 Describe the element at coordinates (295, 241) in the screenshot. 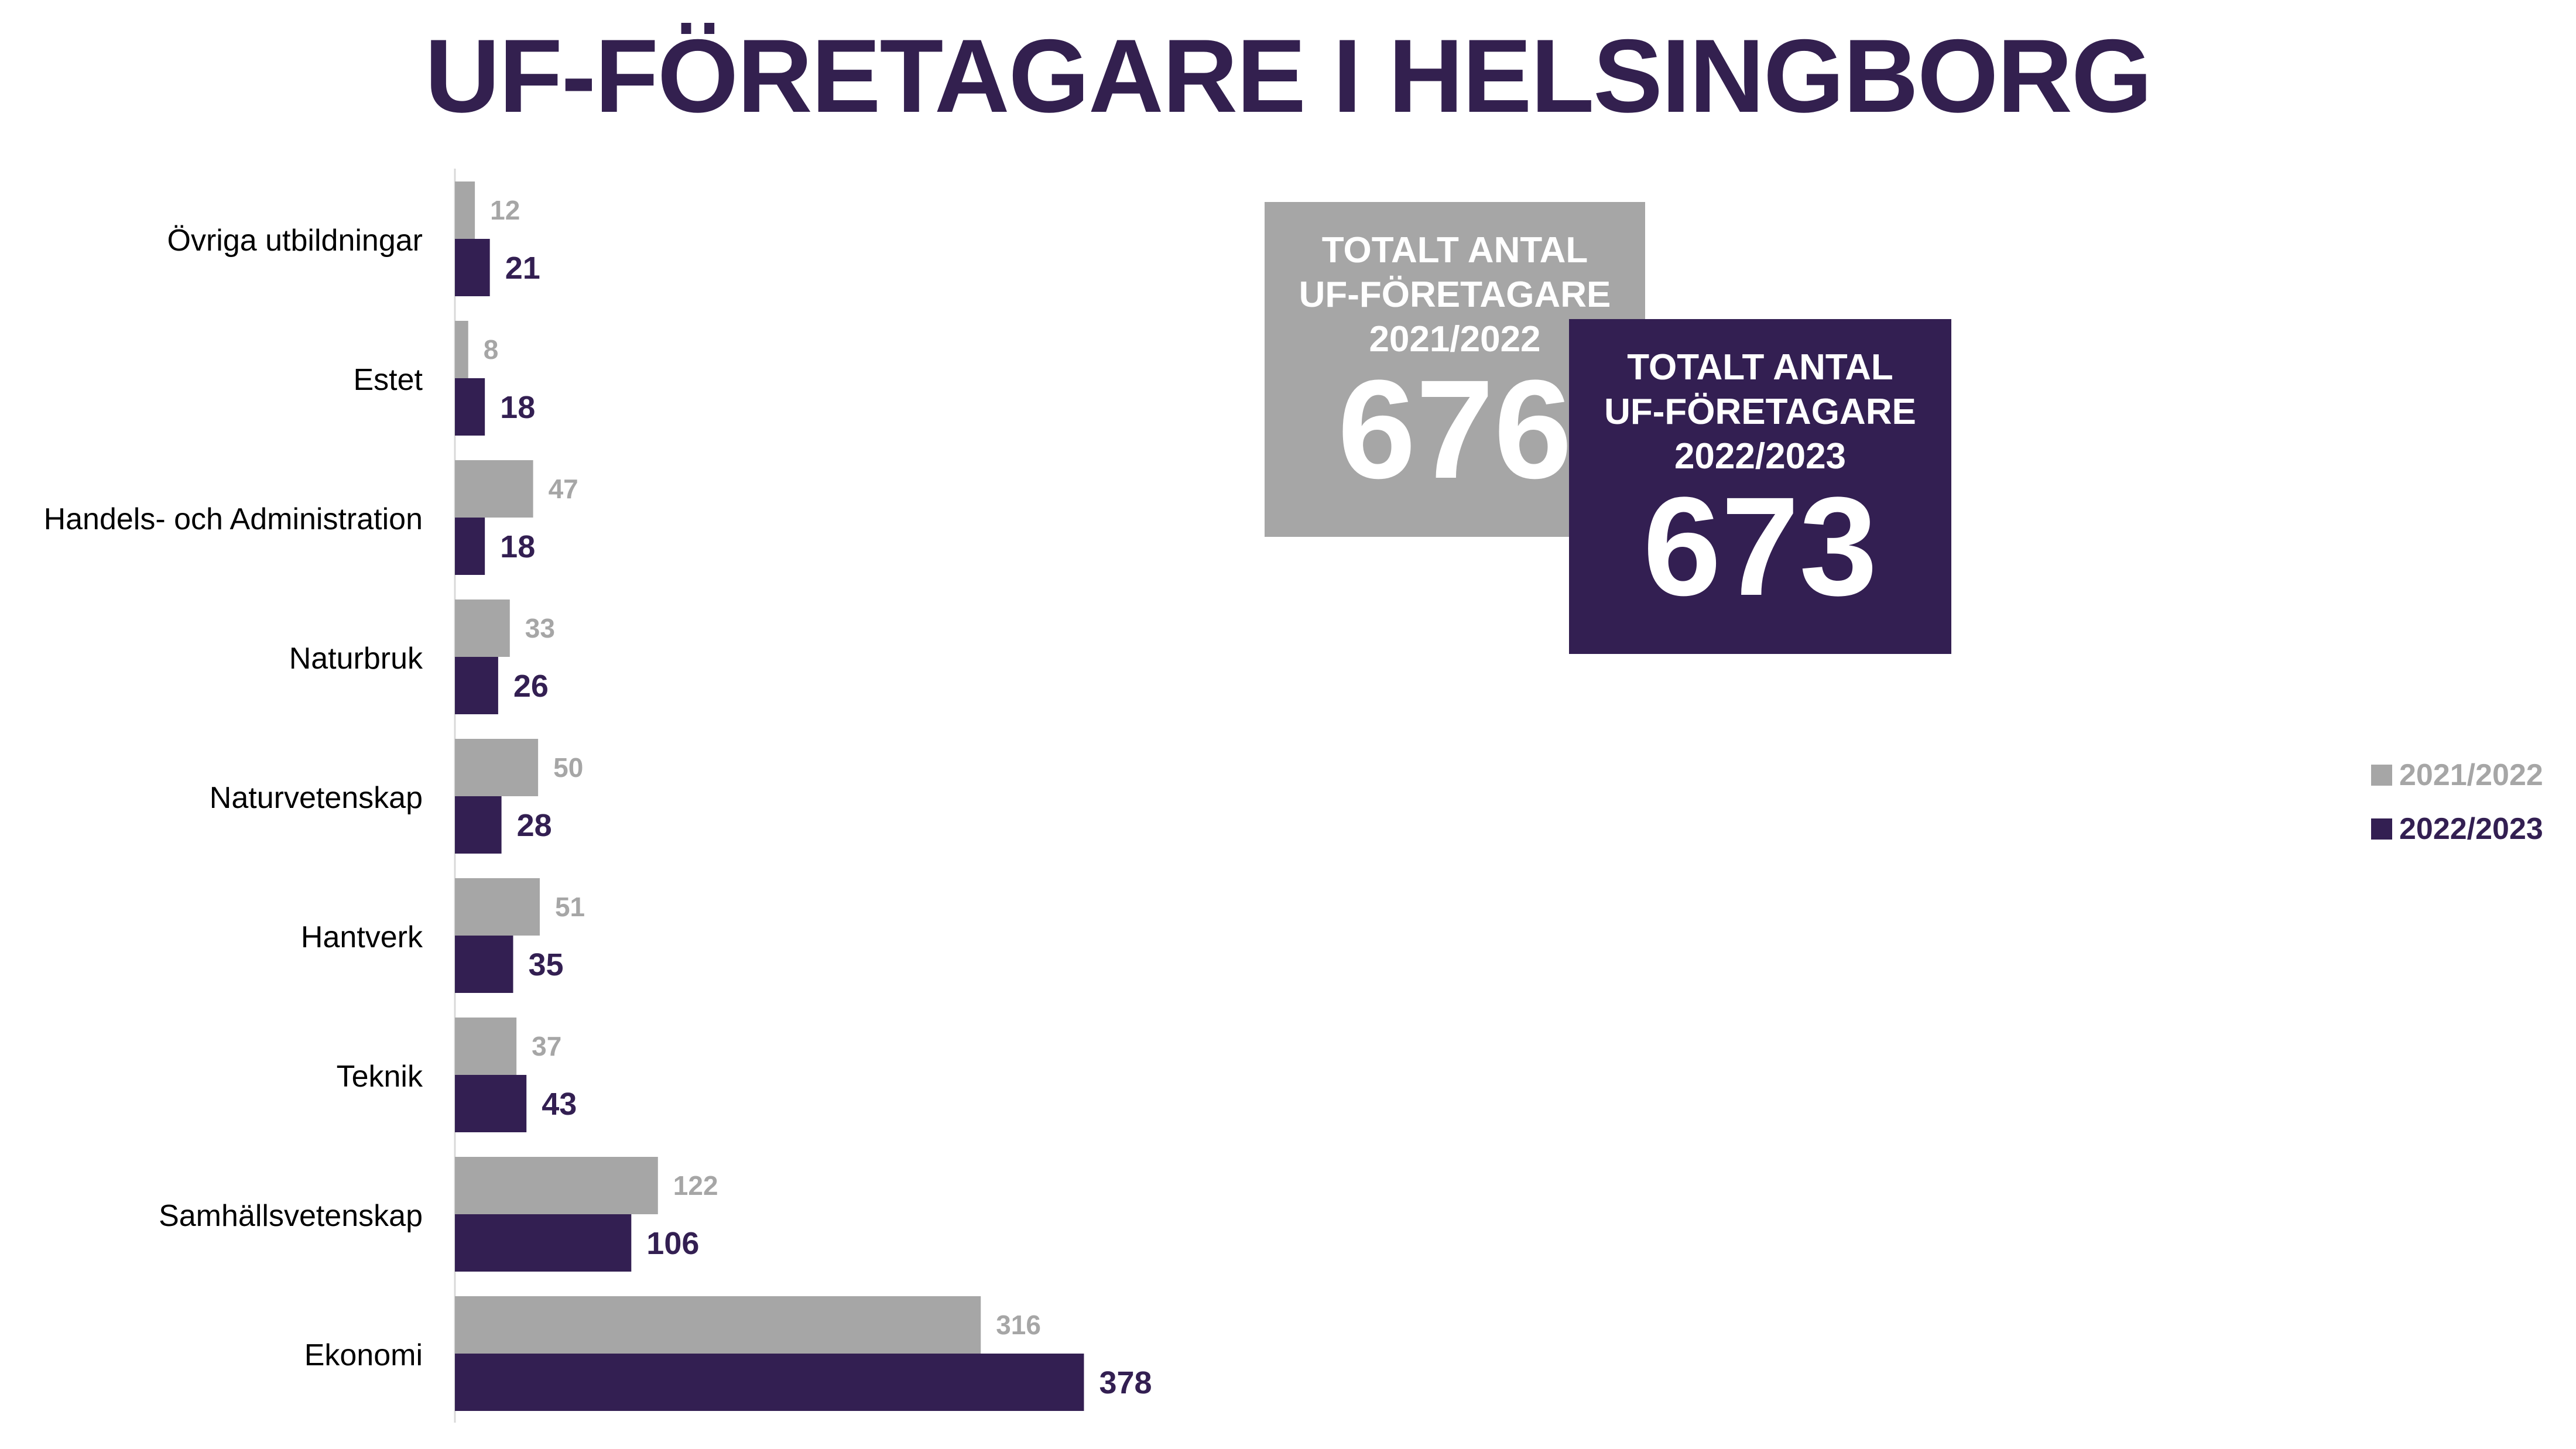

I see `category-label: Övriga utbildningar` at that location.